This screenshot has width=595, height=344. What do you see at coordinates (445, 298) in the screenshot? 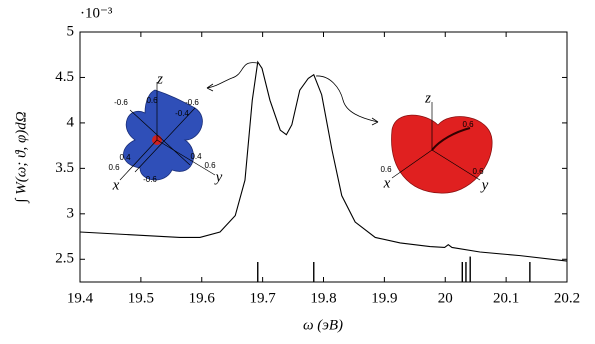
I see `x-tick-label: 20` at bounding box center [445, 298].